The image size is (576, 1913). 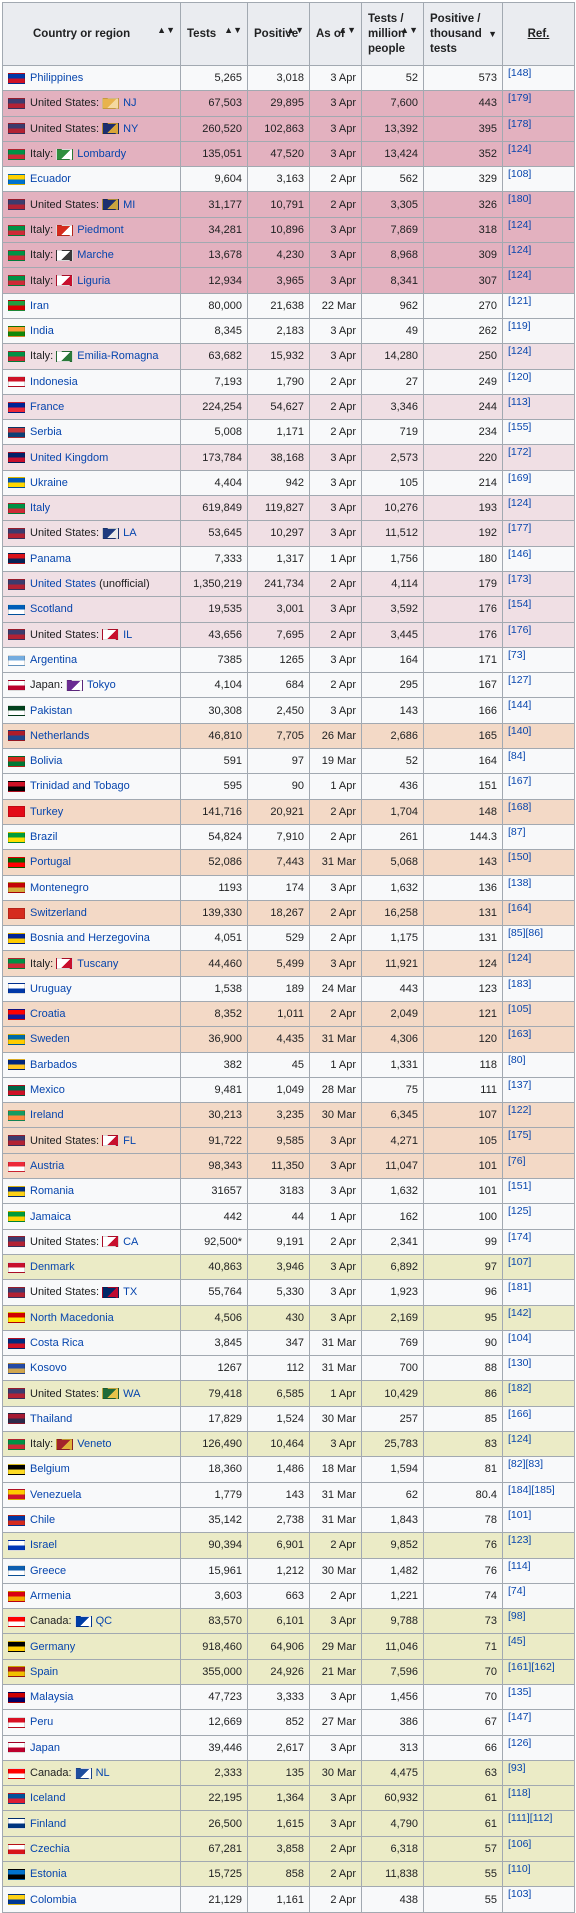 What do you see at coordinates (520, 1186) in the screenshot?
I see `ref-link: [151]` at bounding box center [520, 1186].